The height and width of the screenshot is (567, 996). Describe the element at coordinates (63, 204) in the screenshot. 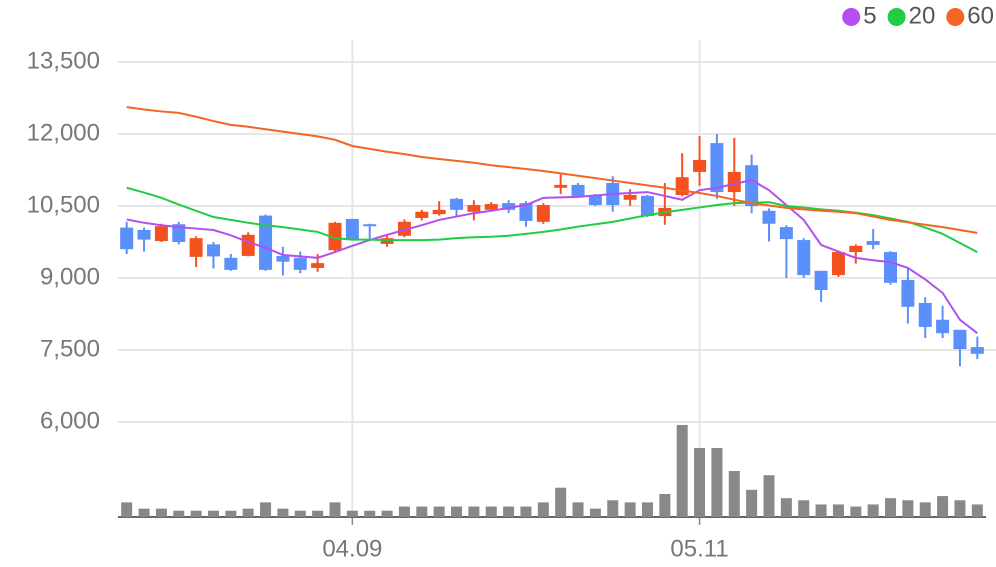

I see `y-tick-label: 10,500` at that location.